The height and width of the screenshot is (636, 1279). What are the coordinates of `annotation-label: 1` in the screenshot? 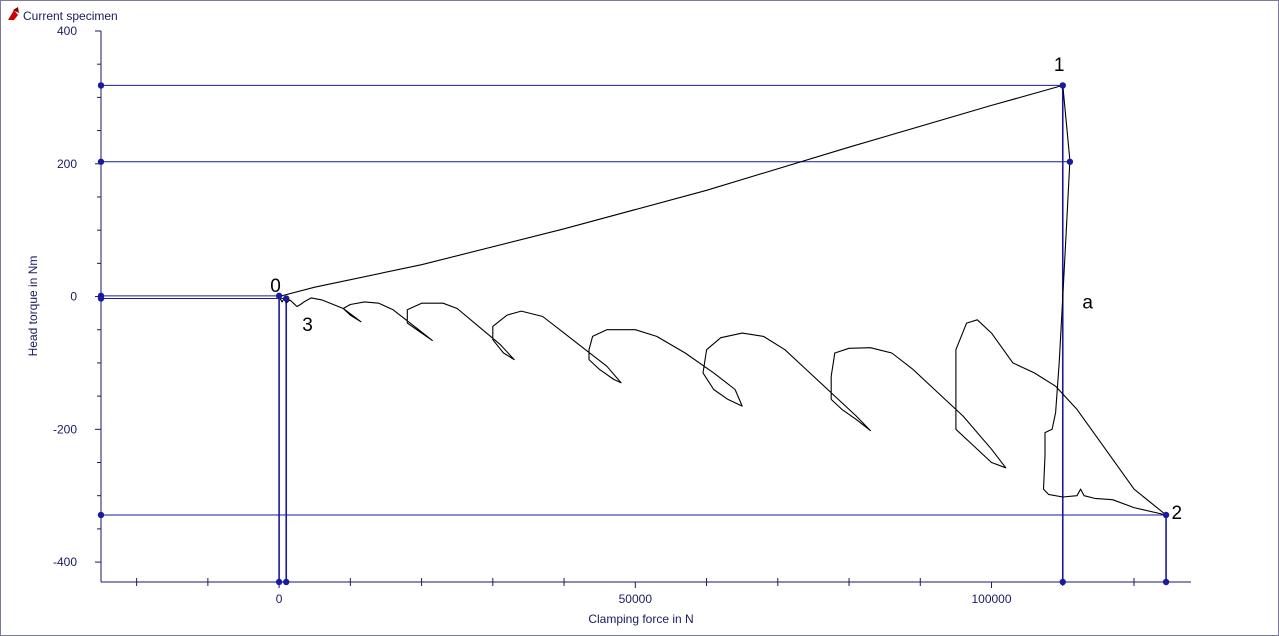 It's located at (1059, 65).